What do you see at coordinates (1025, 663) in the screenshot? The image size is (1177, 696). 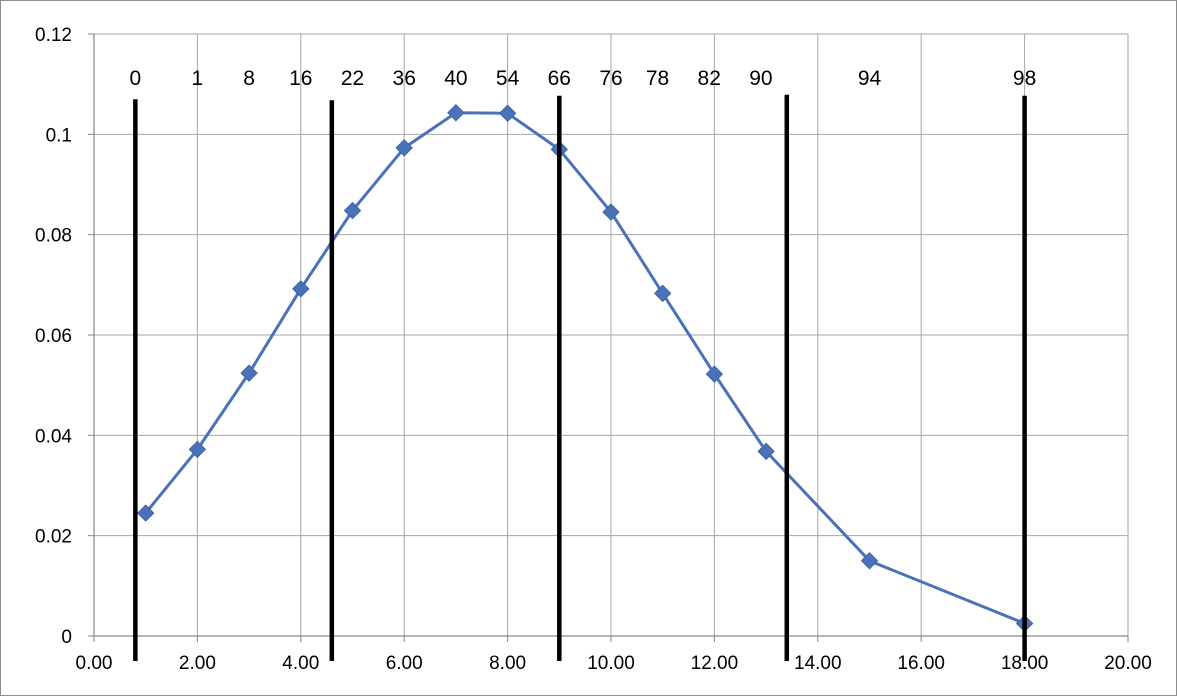 I see `x-tick-label: 18.00` at bounding box center [1025, 663].